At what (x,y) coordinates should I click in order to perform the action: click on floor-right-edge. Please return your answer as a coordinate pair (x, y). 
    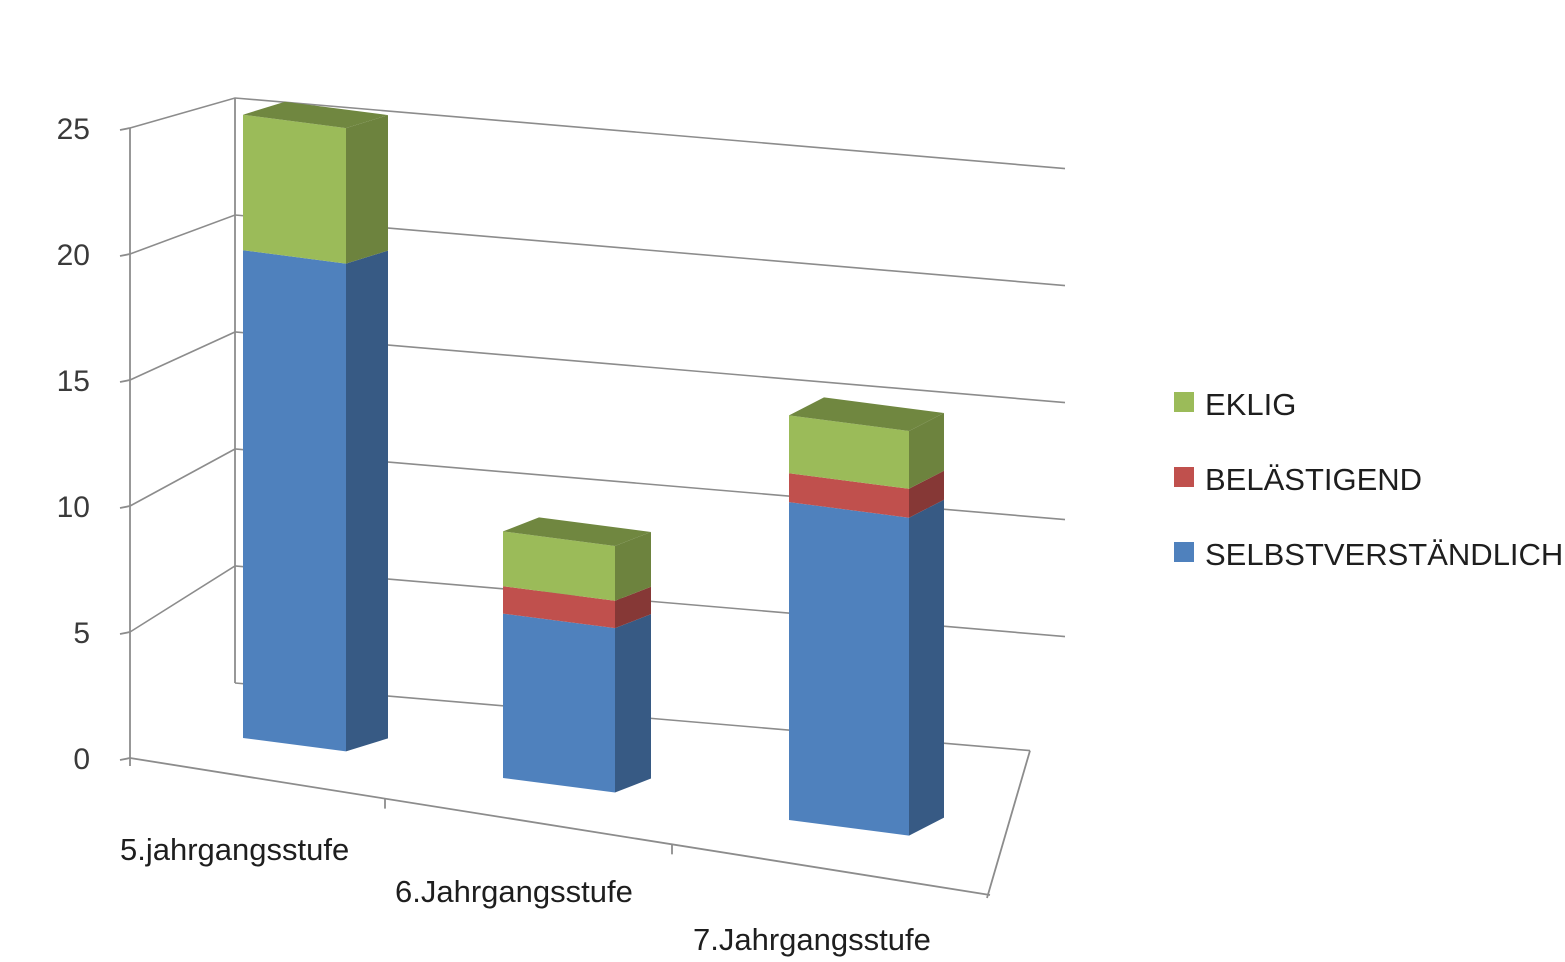
    Looking at the image, I should click on (1008, 824).